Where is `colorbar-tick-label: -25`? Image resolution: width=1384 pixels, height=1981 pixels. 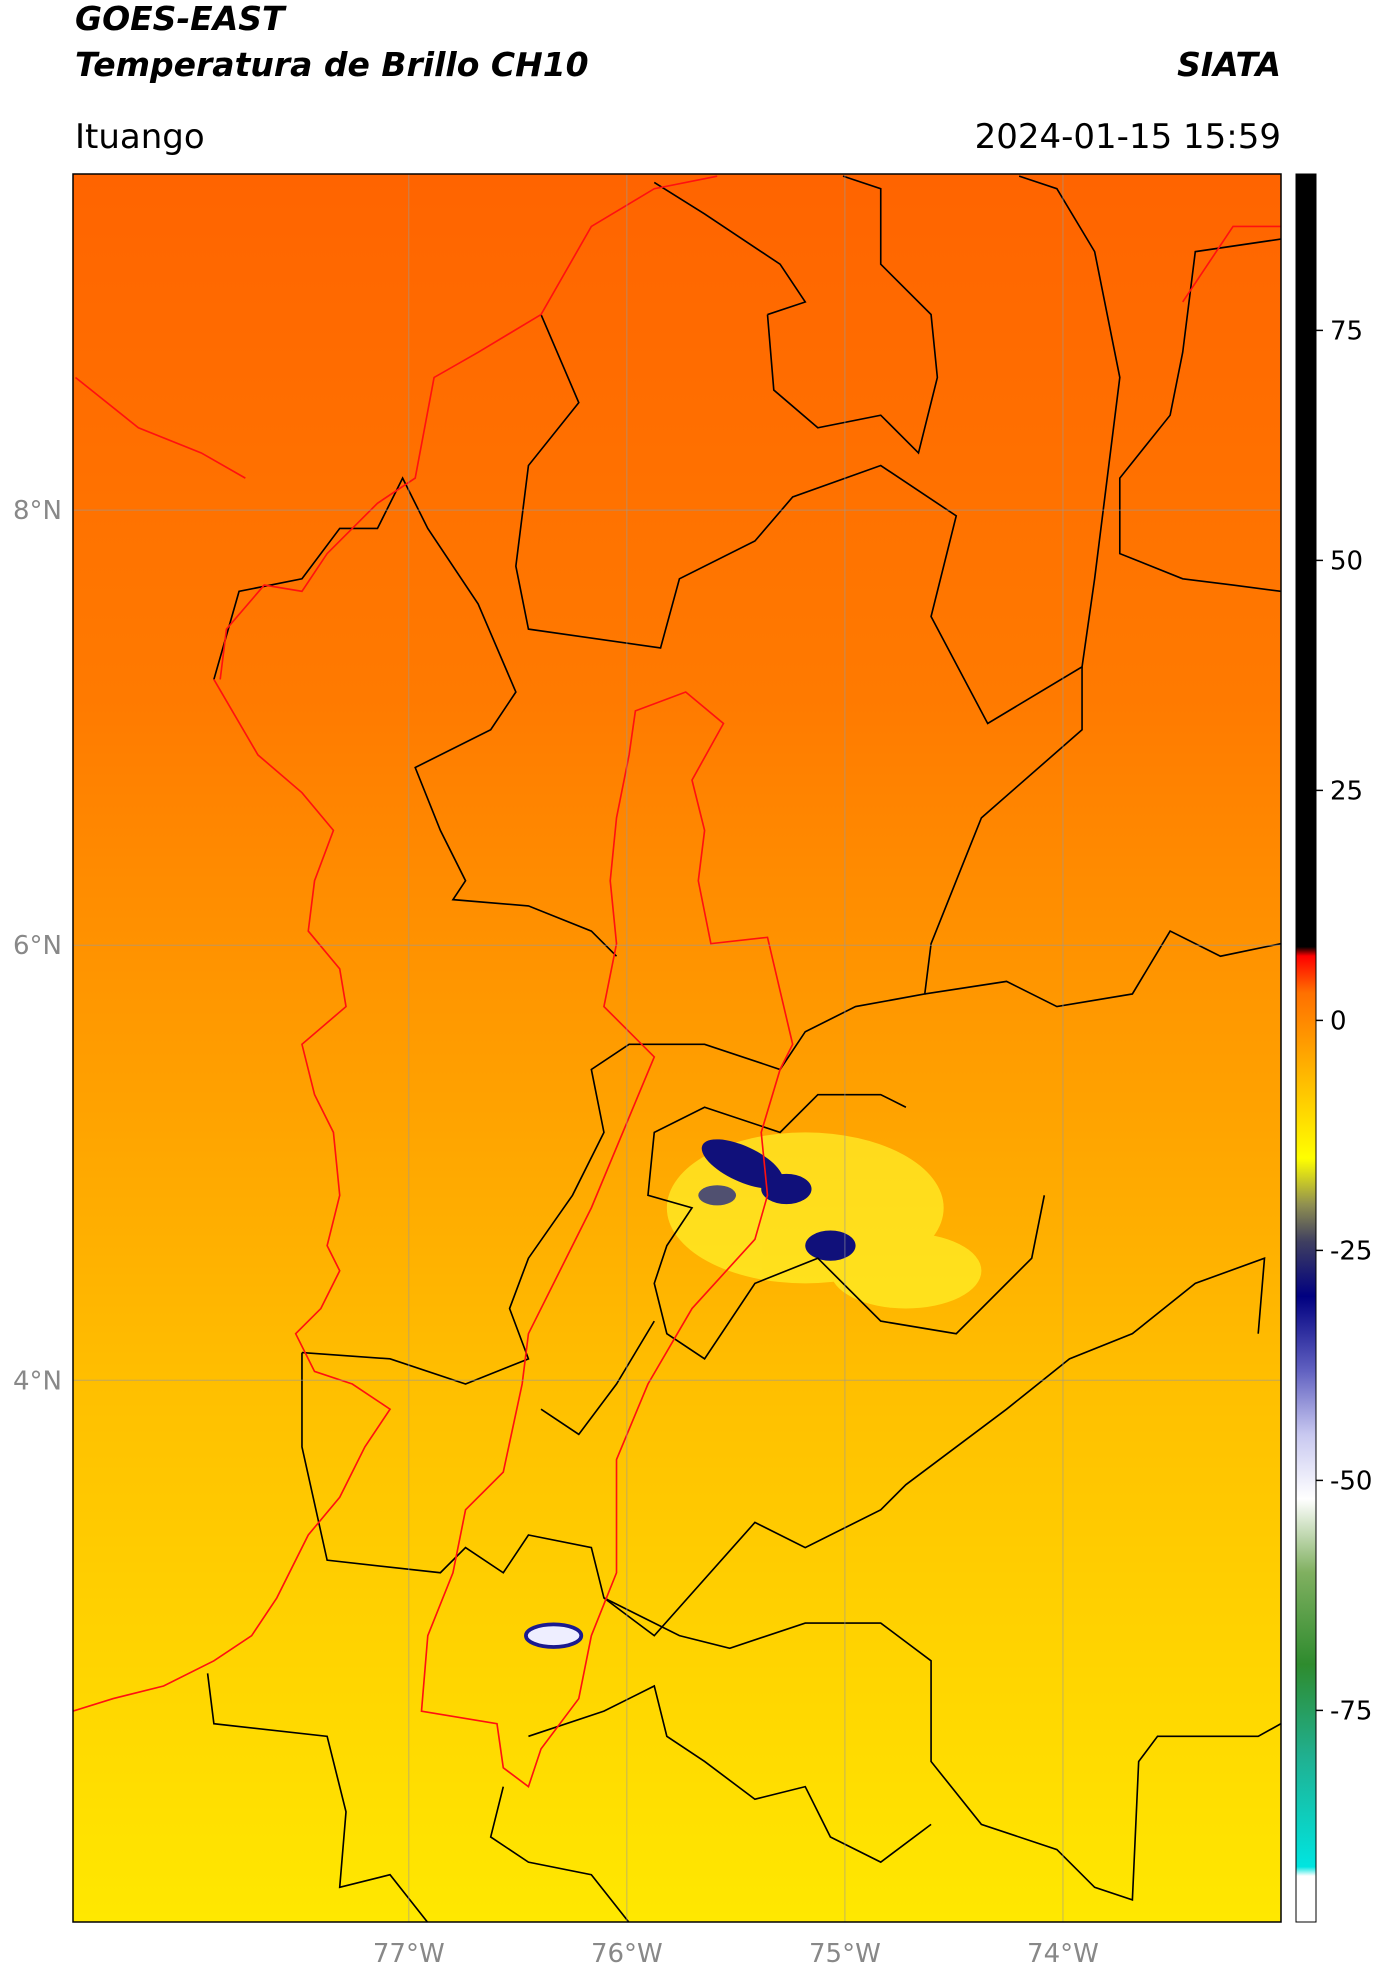 colorbar-tick-label: -25 is located at coordinates (1351, 1251).